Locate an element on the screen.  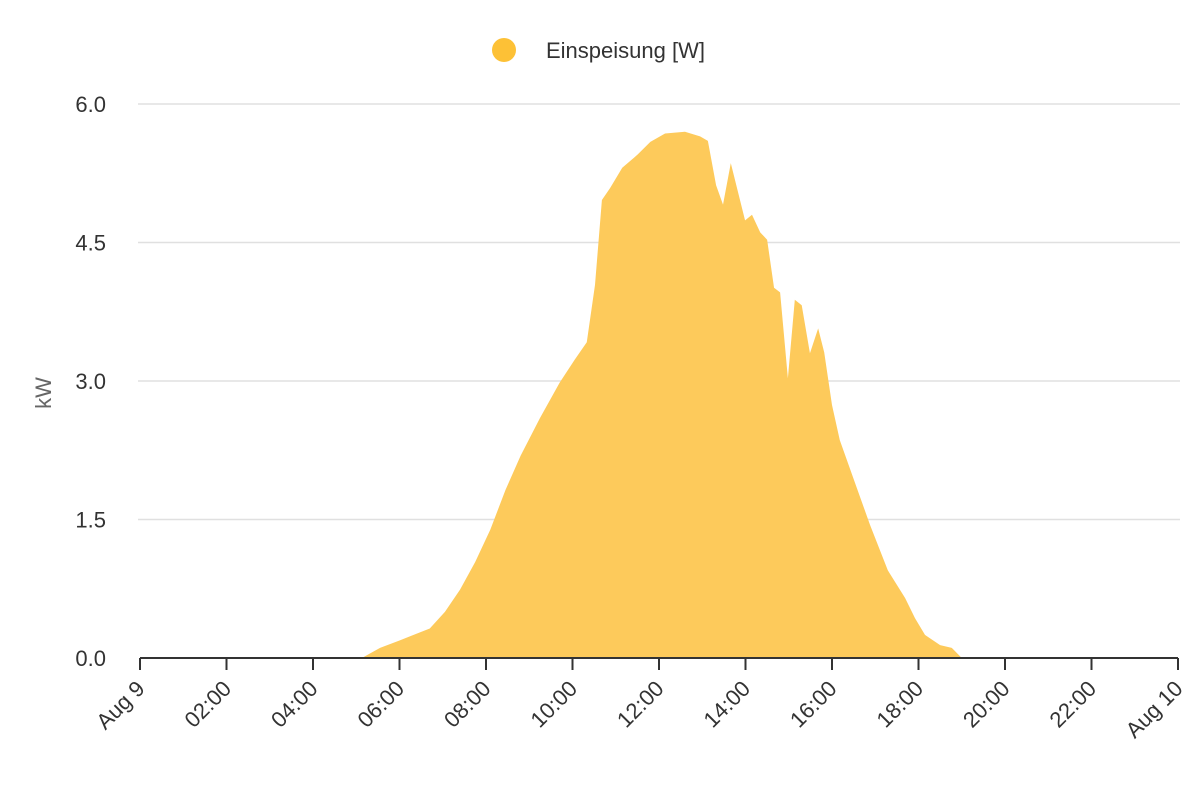
x-tick-label: 04:00 is located at coordinates (294, 704).